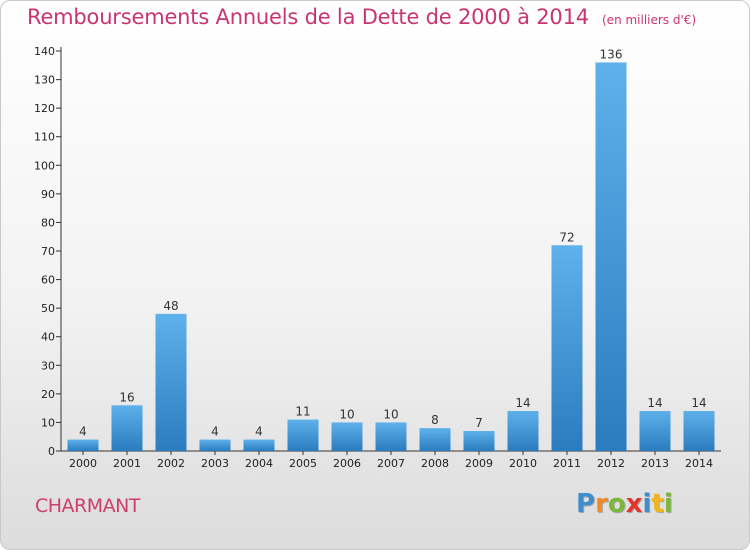 The width and height of the screenshot is (750, 550). I want to click on x-tick-label: 2004, so click(259, 463).